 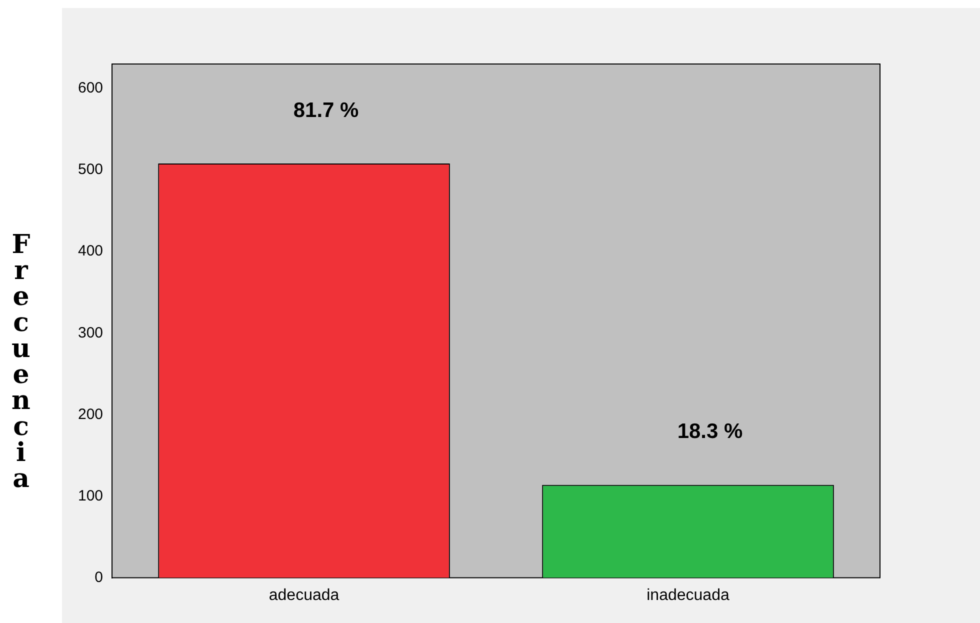 What do you see at coordinates (91, 414) in the screenshot?
I see `y-tick-label: 200` at bounding box center [91, 414].